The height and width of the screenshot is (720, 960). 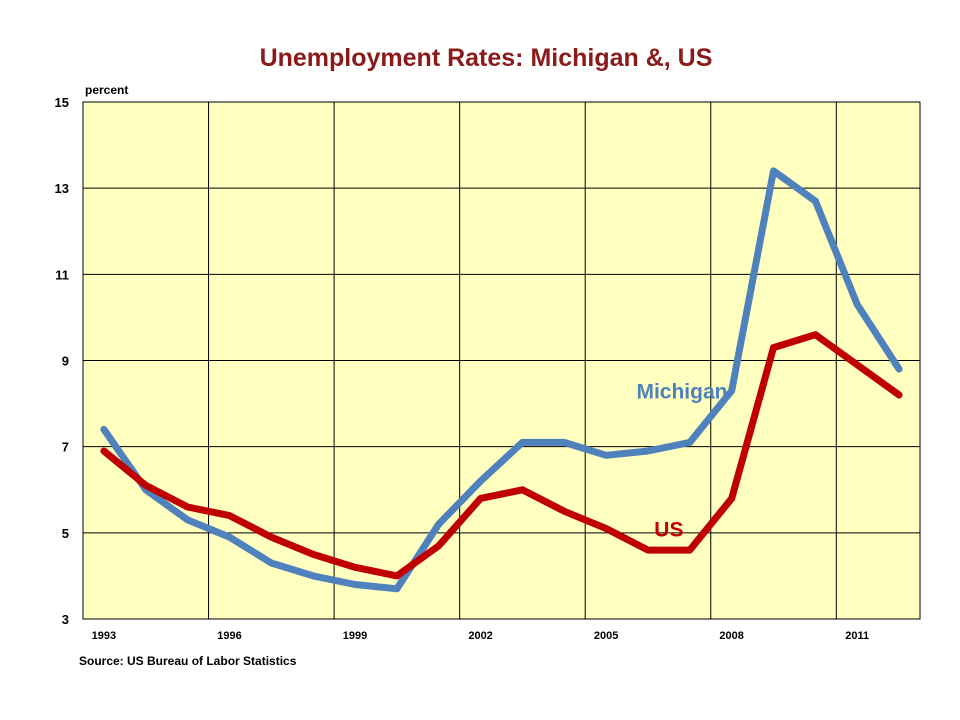 What do you see at coordinates (104, 636) in the screenshot?
I see `x-tick-label: 1993` at bounding box center [104, 636].